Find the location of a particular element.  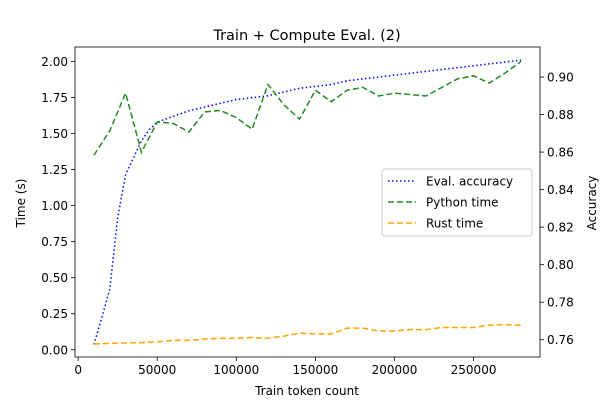

legend-label-python-time: Python time is located at coordinates (462, 203).